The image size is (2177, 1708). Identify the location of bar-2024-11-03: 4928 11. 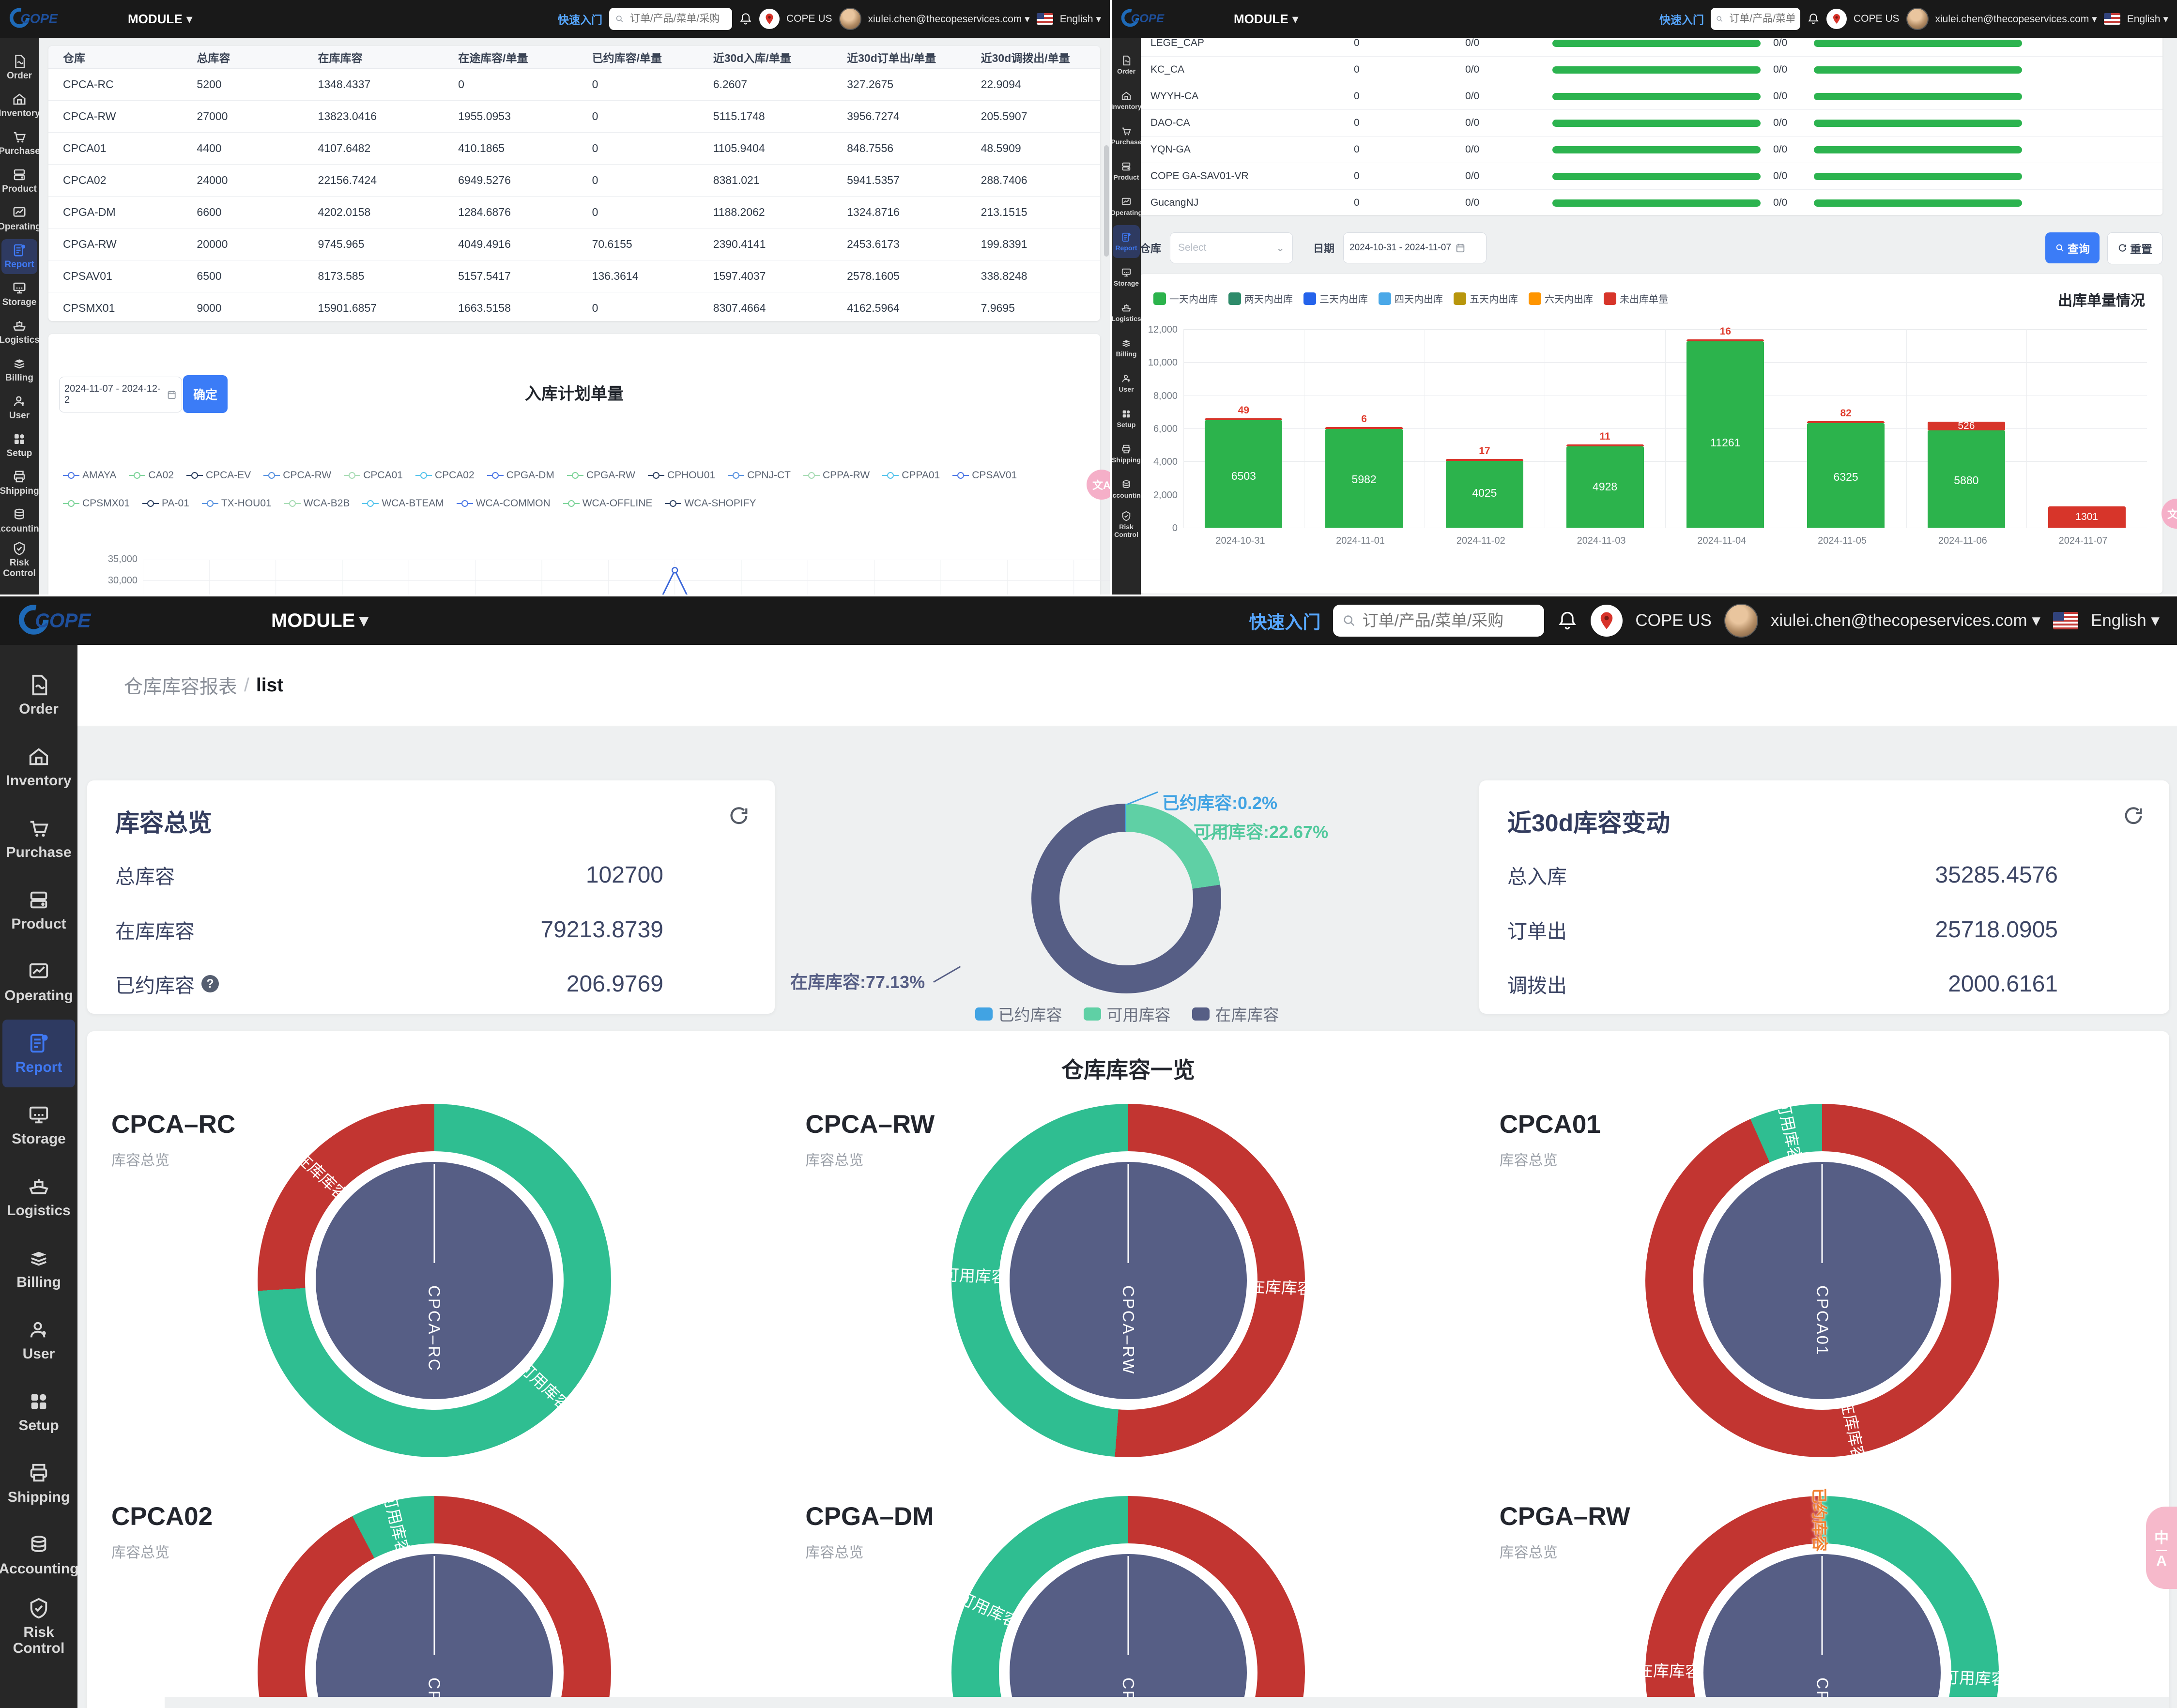
(1605, 429).